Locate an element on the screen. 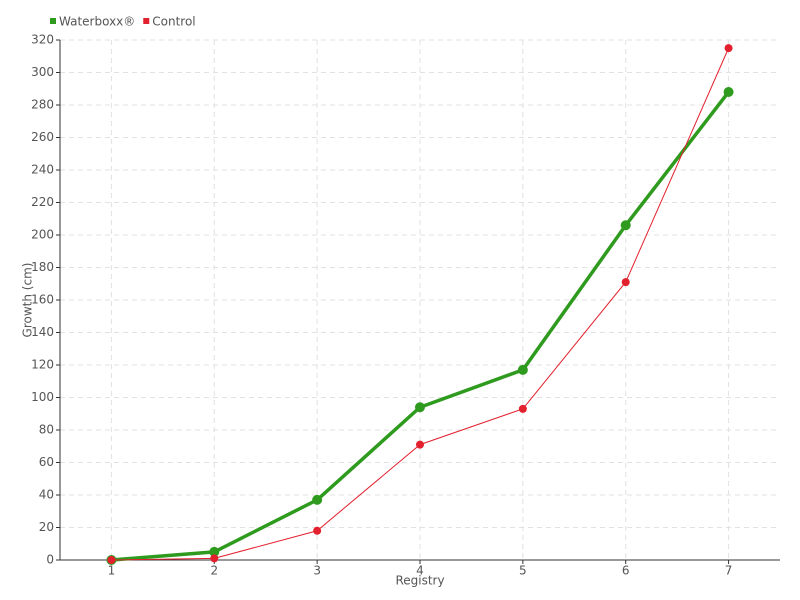 This screenshot has height=600, width=800. y-tick-label: 100 is located at coordinates (42, 397).